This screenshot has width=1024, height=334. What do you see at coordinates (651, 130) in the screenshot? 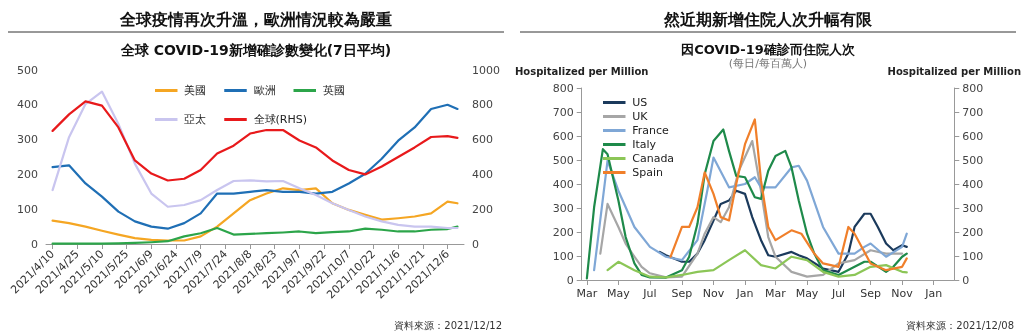
I see `legend-label: France` at bounding box center [651, 130].